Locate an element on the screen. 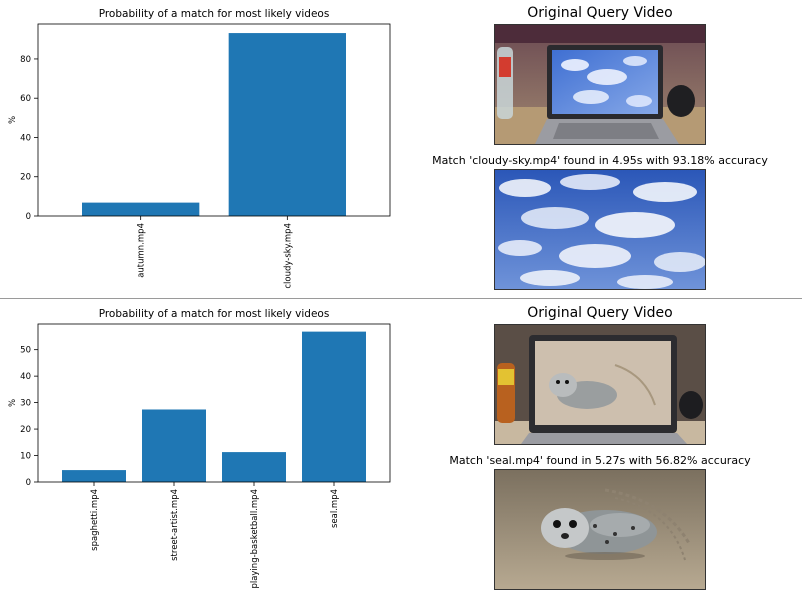 Image resolution: width=802 pixels, height=601 pixels. x-tick-label: street-artist.mp4 is located at coordinates (175, 525).